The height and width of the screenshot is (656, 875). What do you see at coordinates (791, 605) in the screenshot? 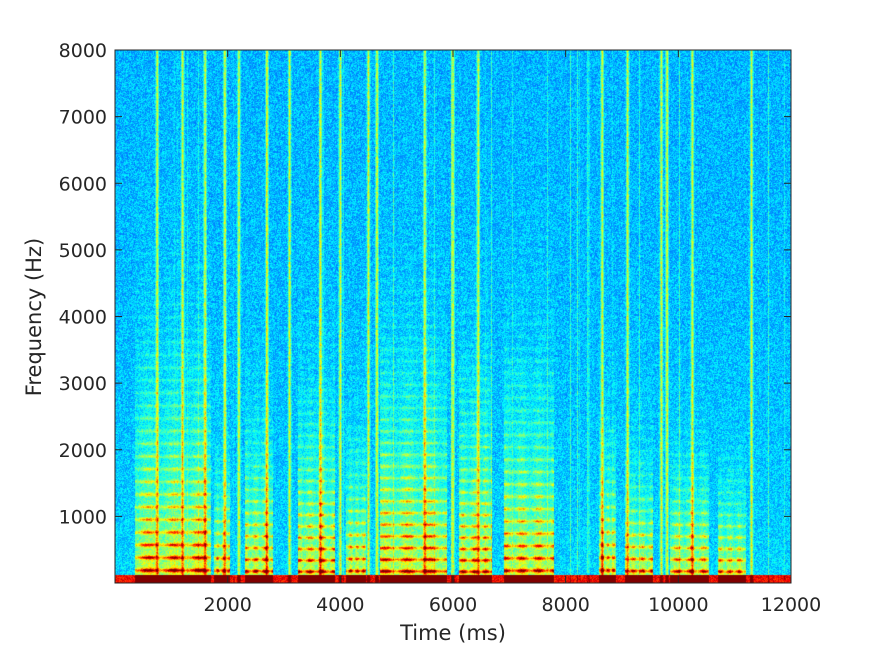
I see `x-tick-label: 12000` at bounding box center [791, 605].